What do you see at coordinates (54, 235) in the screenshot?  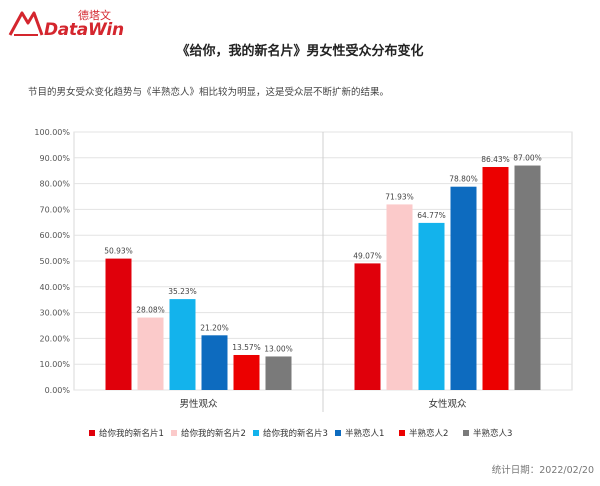 I see `y-tick-label: 60.00%` at bounding box center [54, 235].